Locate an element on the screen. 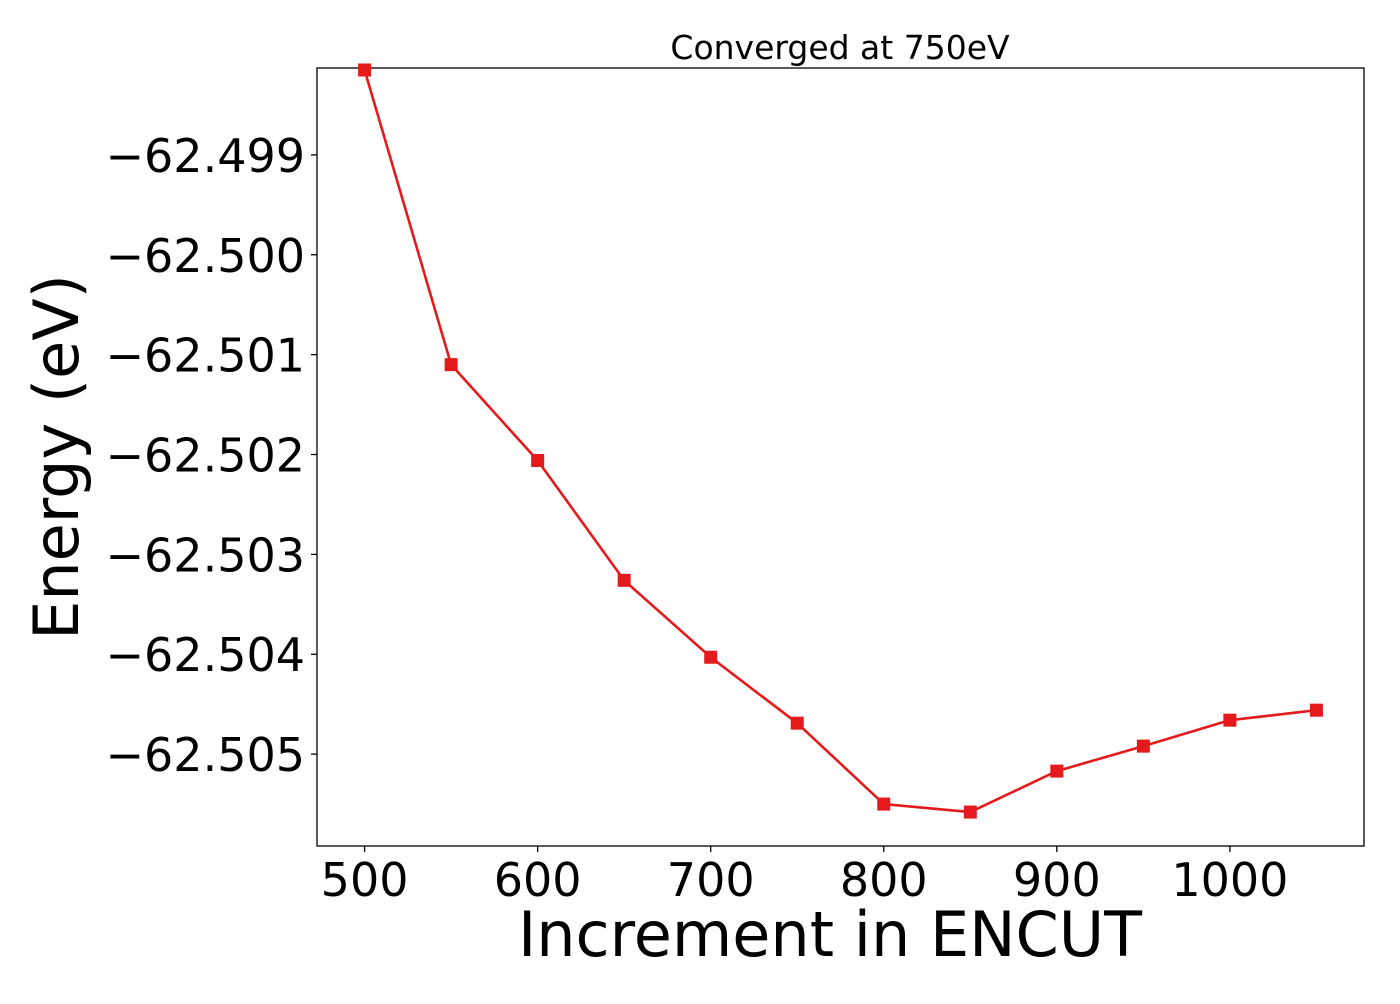 The image size is (1400, 1004). y-tick-label: −62.501 is located at coordinates (206, 356).